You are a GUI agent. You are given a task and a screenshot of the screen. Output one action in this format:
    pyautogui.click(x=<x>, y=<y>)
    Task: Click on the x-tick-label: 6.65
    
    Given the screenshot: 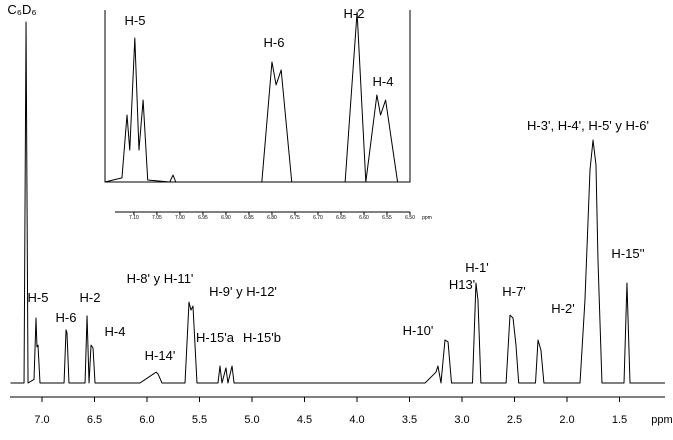 What is the action you would take?
    pyautogui.click(x=341, y=218)
    